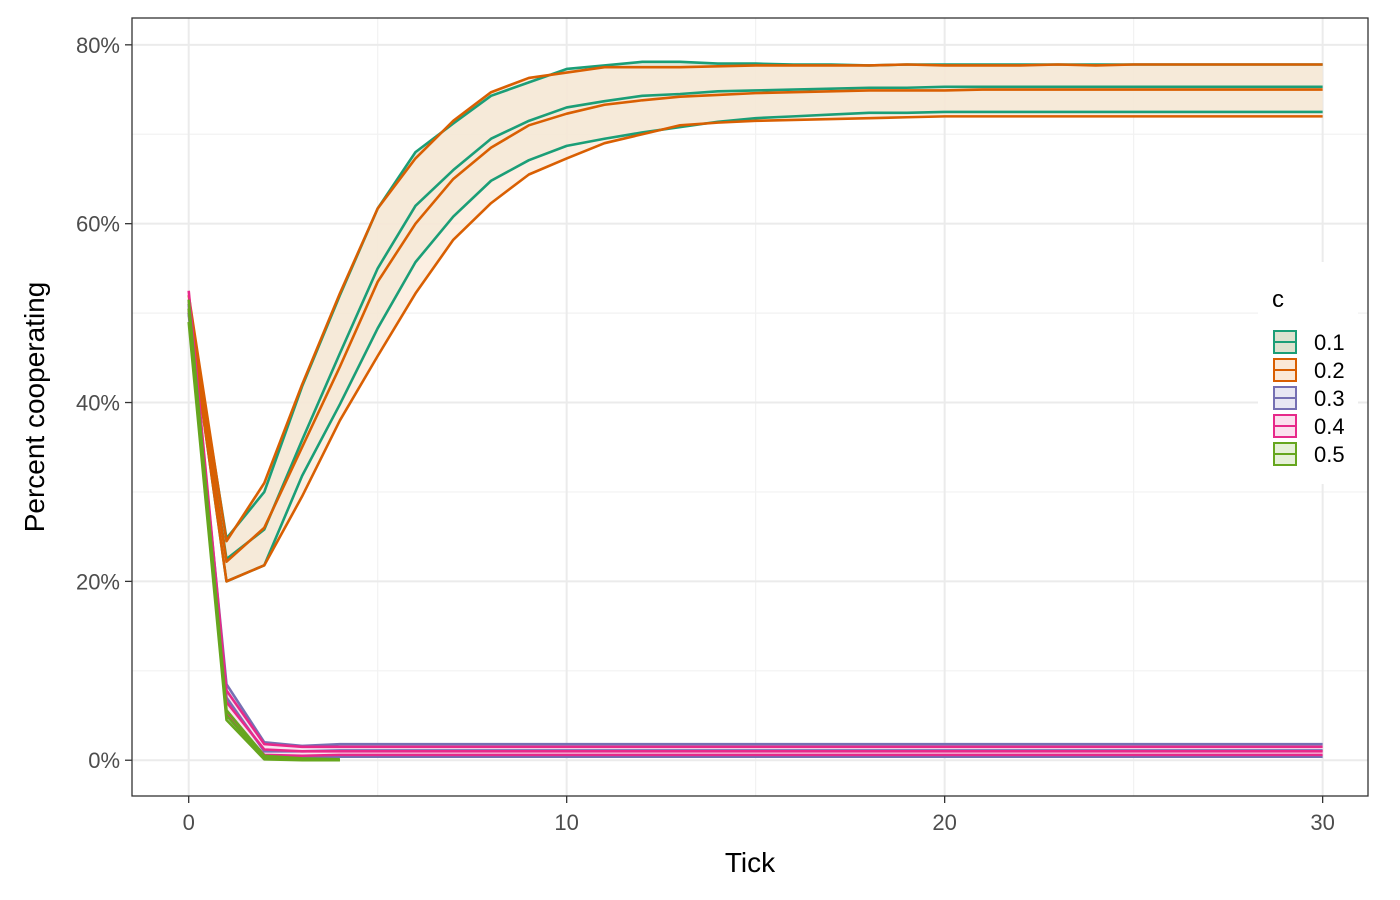 Image resolution: width=1400 pixels, height=900 pixels. What do you see at coordinates (189, 822) in the screenshot?
I see `x-tick-label: 0` at bounding box center [189, 822].